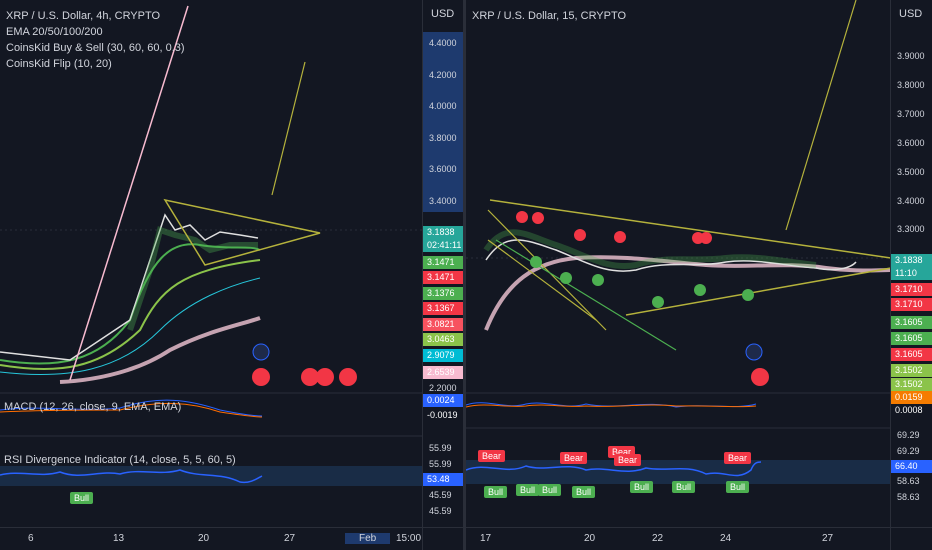 This screenshot has height=550, width=932. I want to click on ema-20-line, so click(130, 304).